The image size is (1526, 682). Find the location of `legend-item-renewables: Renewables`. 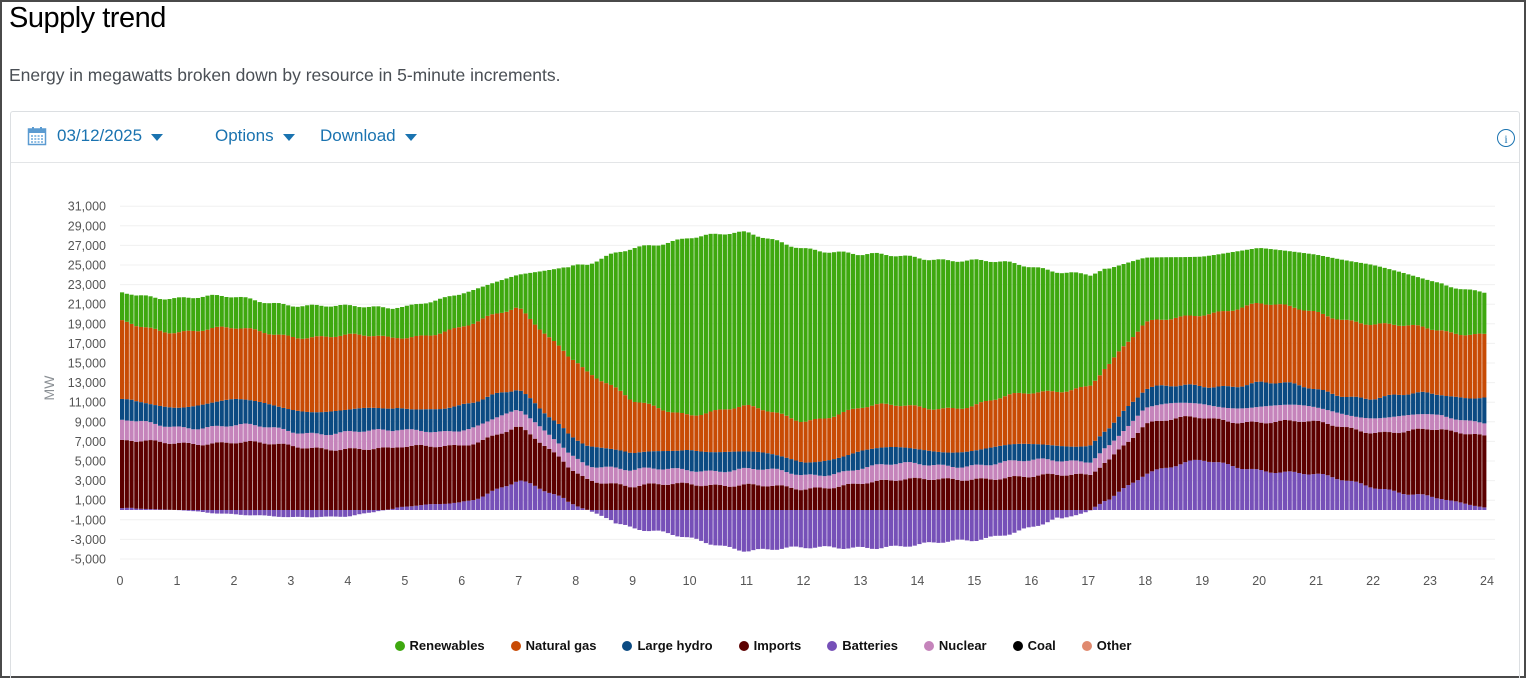

legend-item-renewables: Renewables is located at coordinates (440, 645).